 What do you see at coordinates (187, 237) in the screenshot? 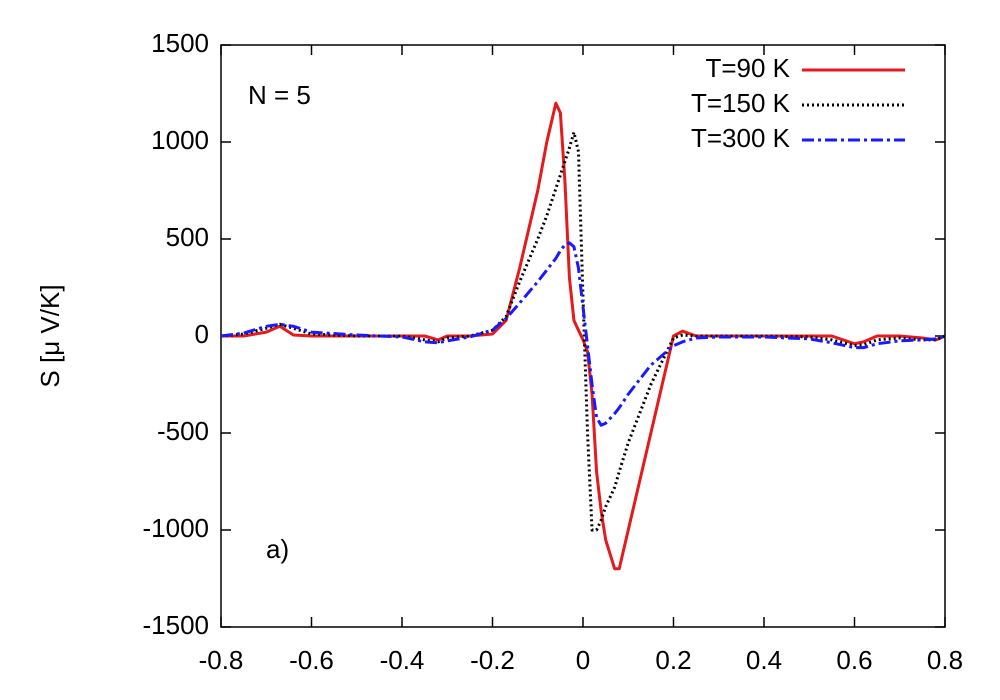
I see `y-tick-label: 500` at bounding box center [187, 237].